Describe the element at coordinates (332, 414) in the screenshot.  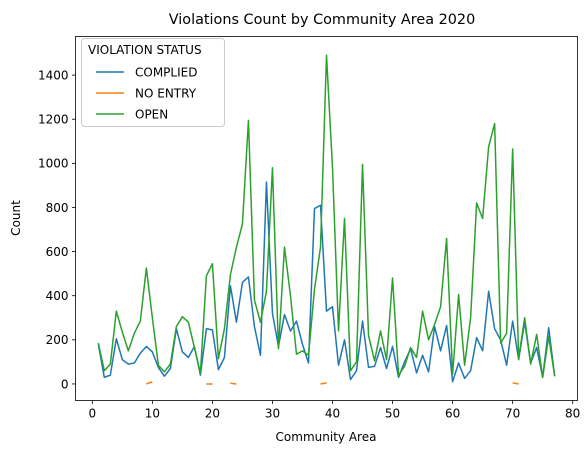
I see `x-tick-label: 40` at that location.